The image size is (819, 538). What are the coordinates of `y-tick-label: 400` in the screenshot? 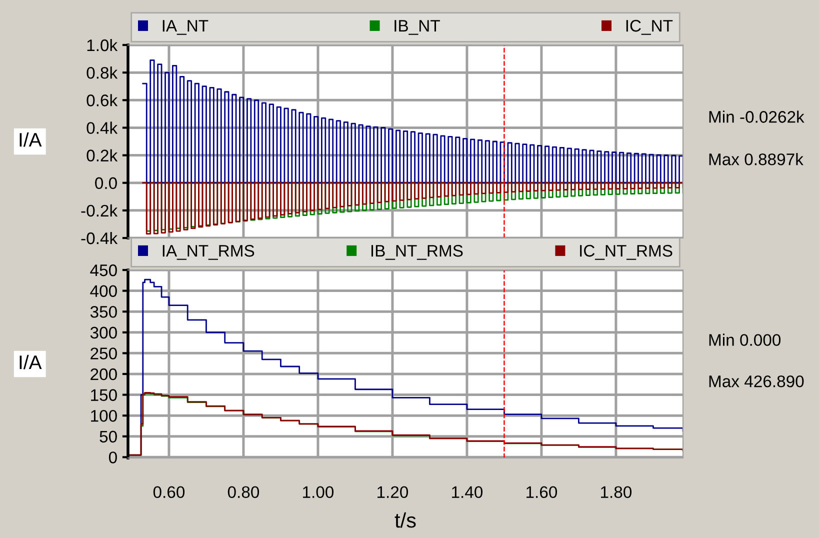 It's located at (103, 291).